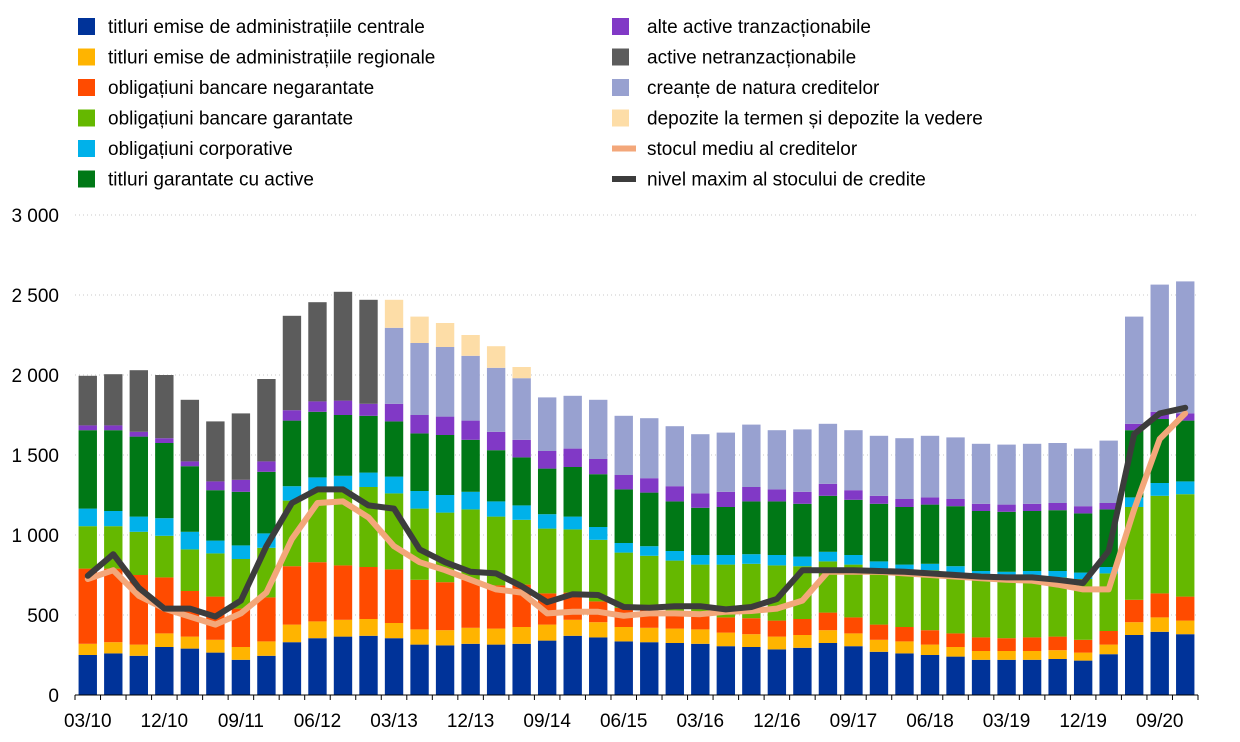 Image resolution: width=1240 pixels, height=742 pixels. I want to click on legend-swatch-abs, so click(86, 179).